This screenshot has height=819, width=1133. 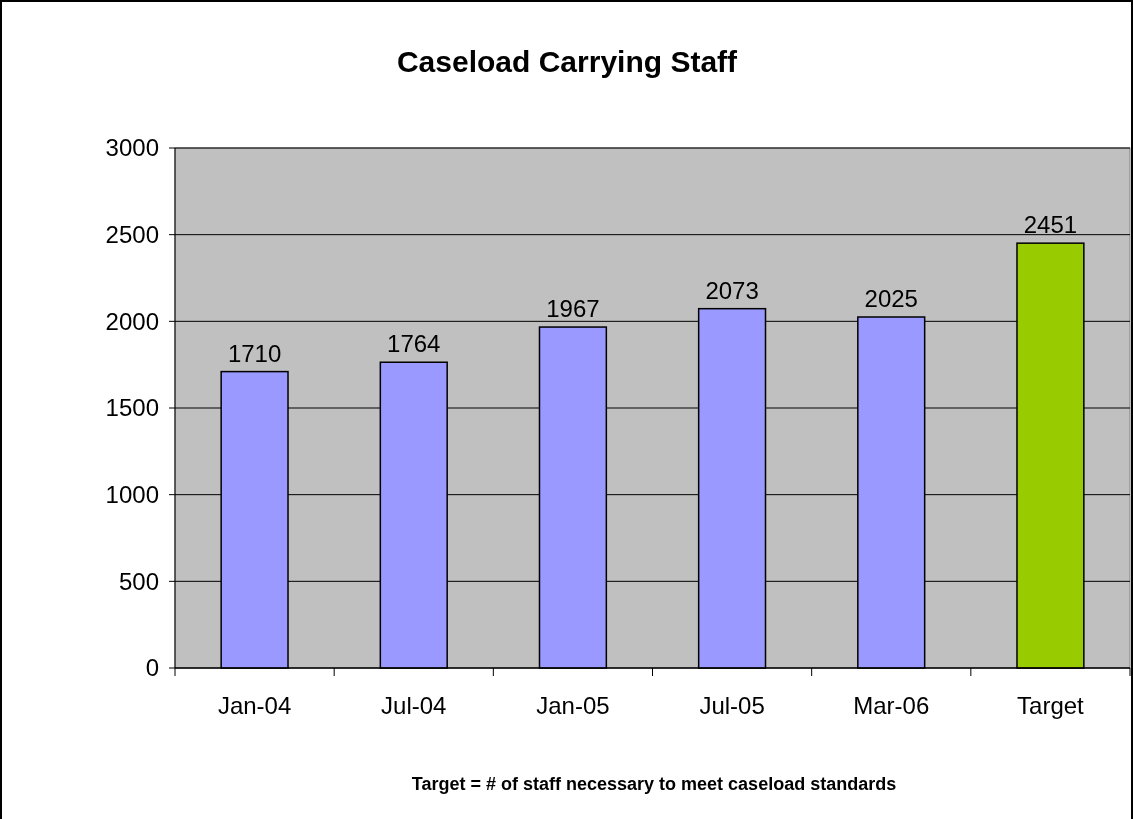 What do you see at coordinates (132, 408) in the screenshot?
I see `y-tick-label: 1500` at bounding box center [132, 408].